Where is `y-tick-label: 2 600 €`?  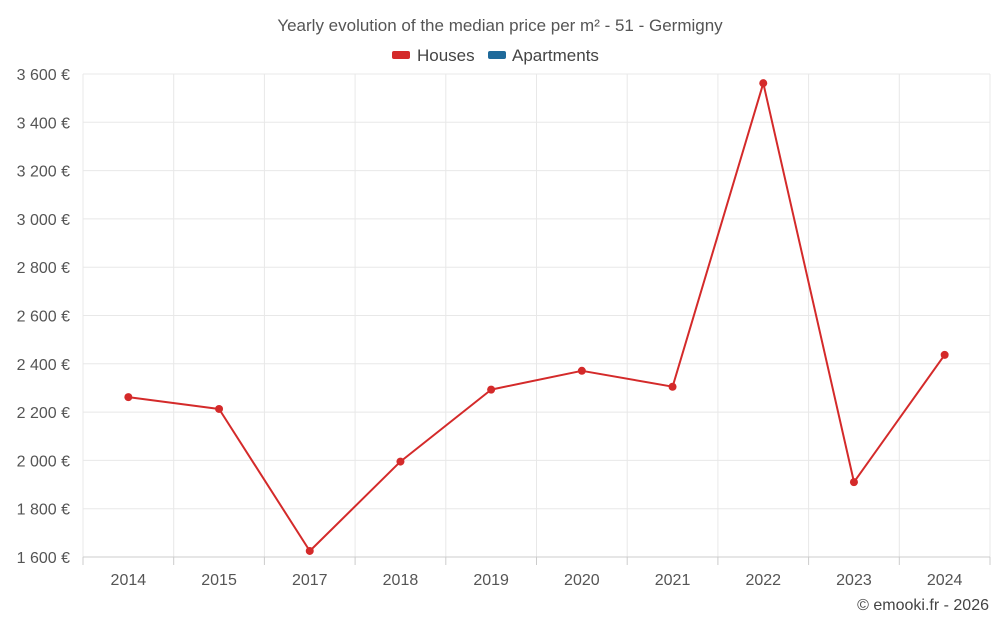 y-tick-label: 2 600 € is located at coordinates (43, 317).